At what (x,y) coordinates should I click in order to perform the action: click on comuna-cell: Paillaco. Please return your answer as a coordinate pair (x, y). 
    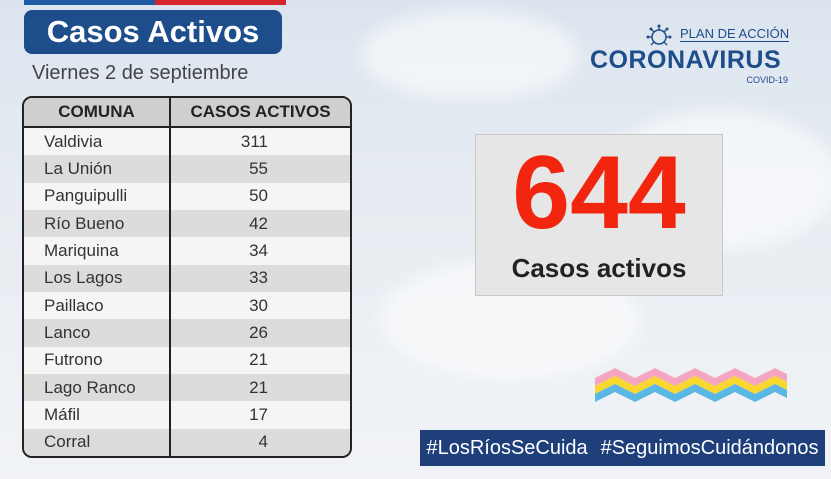
    Looking at the image, I should click on (97, 305).